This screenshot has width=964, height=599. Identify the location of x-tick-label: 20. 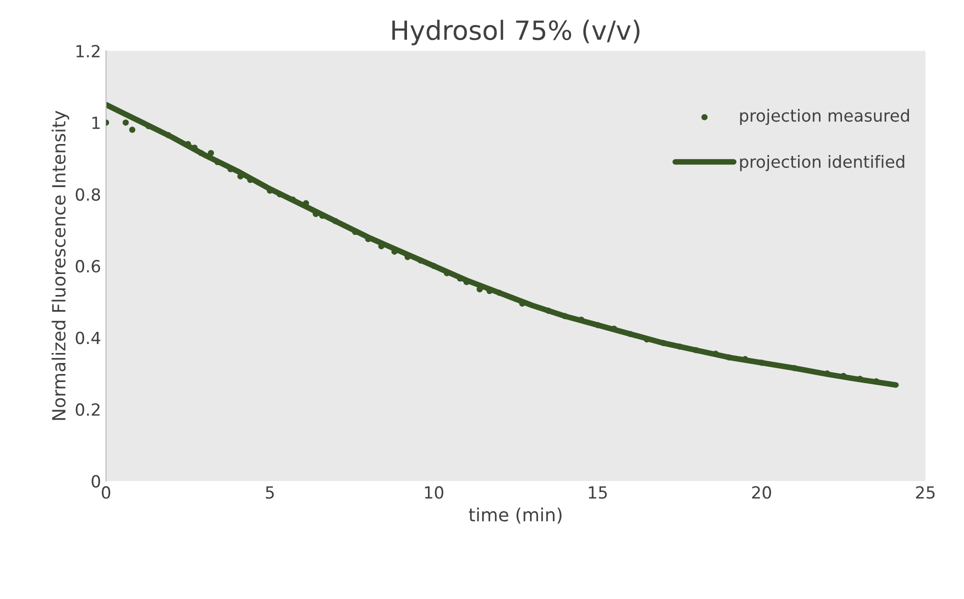
(762, 492).